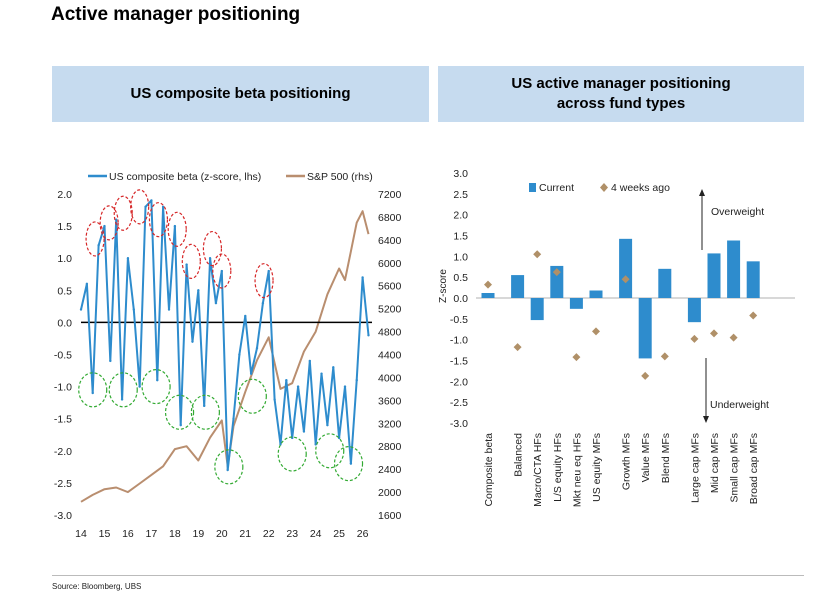 Image resolution: width=823 pixels, height=594 pixels. I want to click on left-panel-header: US composite beta positioning, so click(240, 94).